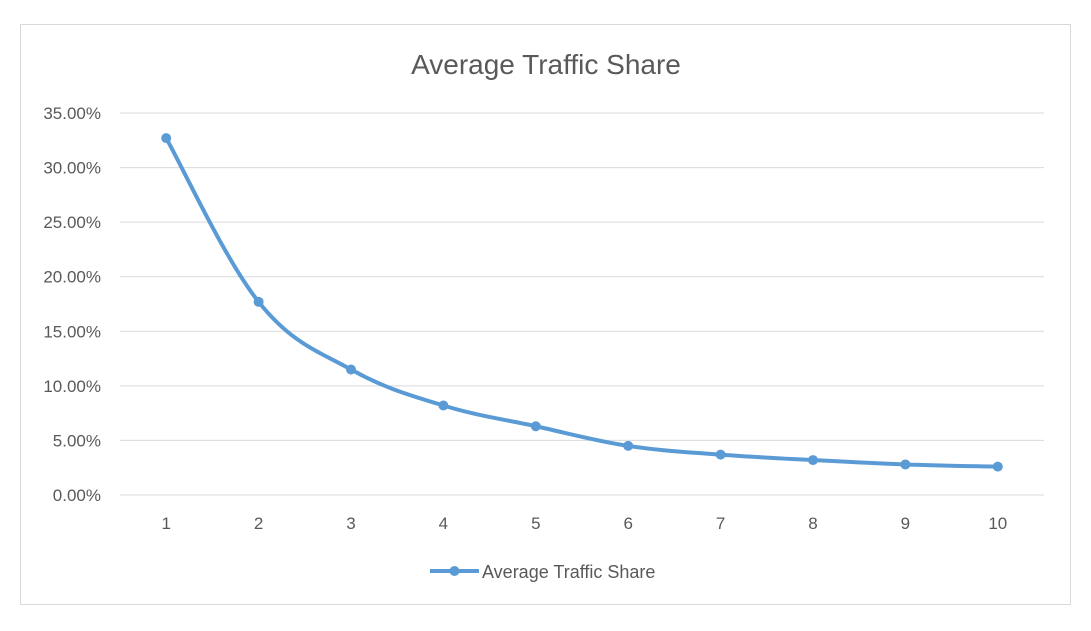 Image resolution: width=1091 pixels, height=631 pixels. What do you see at coordinates (350, 523) in the screenshot?
I see `x-tick-label: 3` at bounding box center [350, 523].